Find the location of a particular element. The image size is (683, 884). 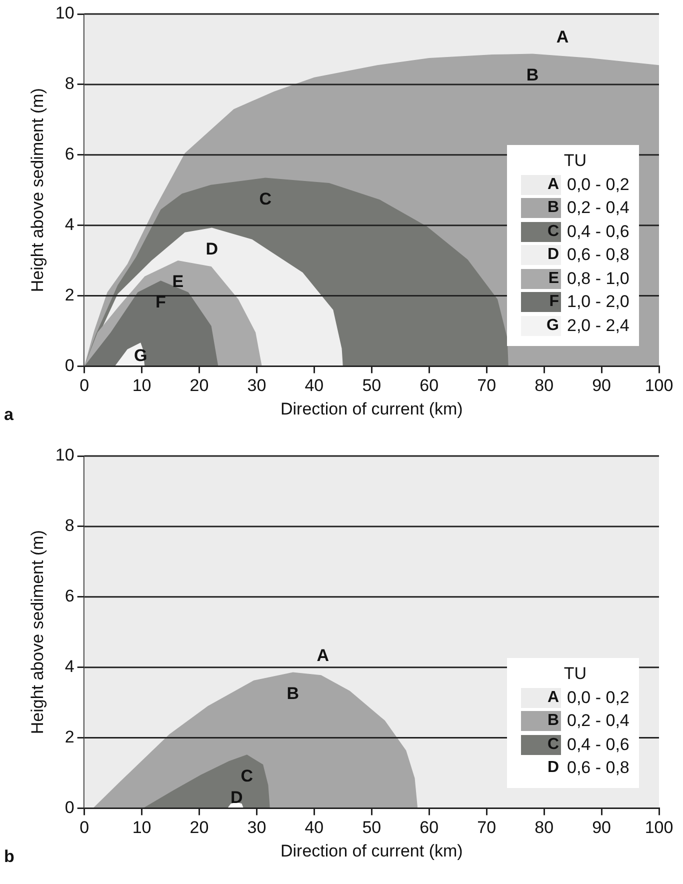

annotation: F is located at coordinates (161, 302).